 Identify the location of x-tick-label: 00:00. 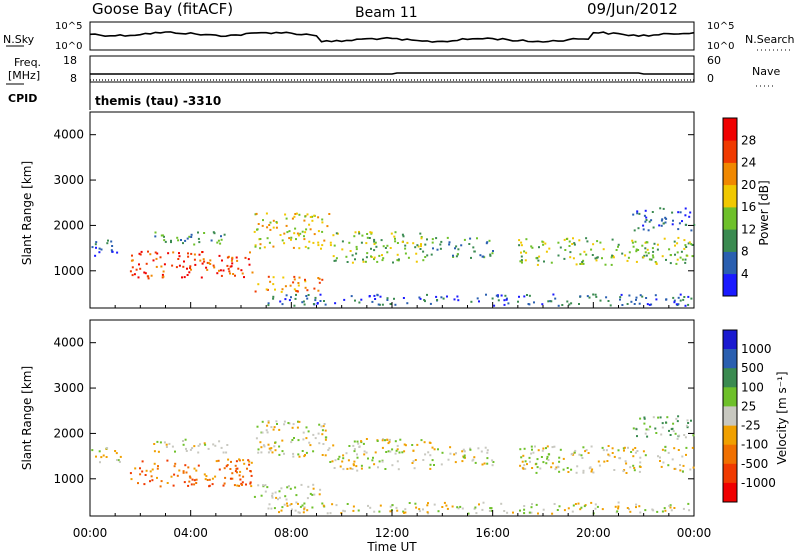
(90, 533).